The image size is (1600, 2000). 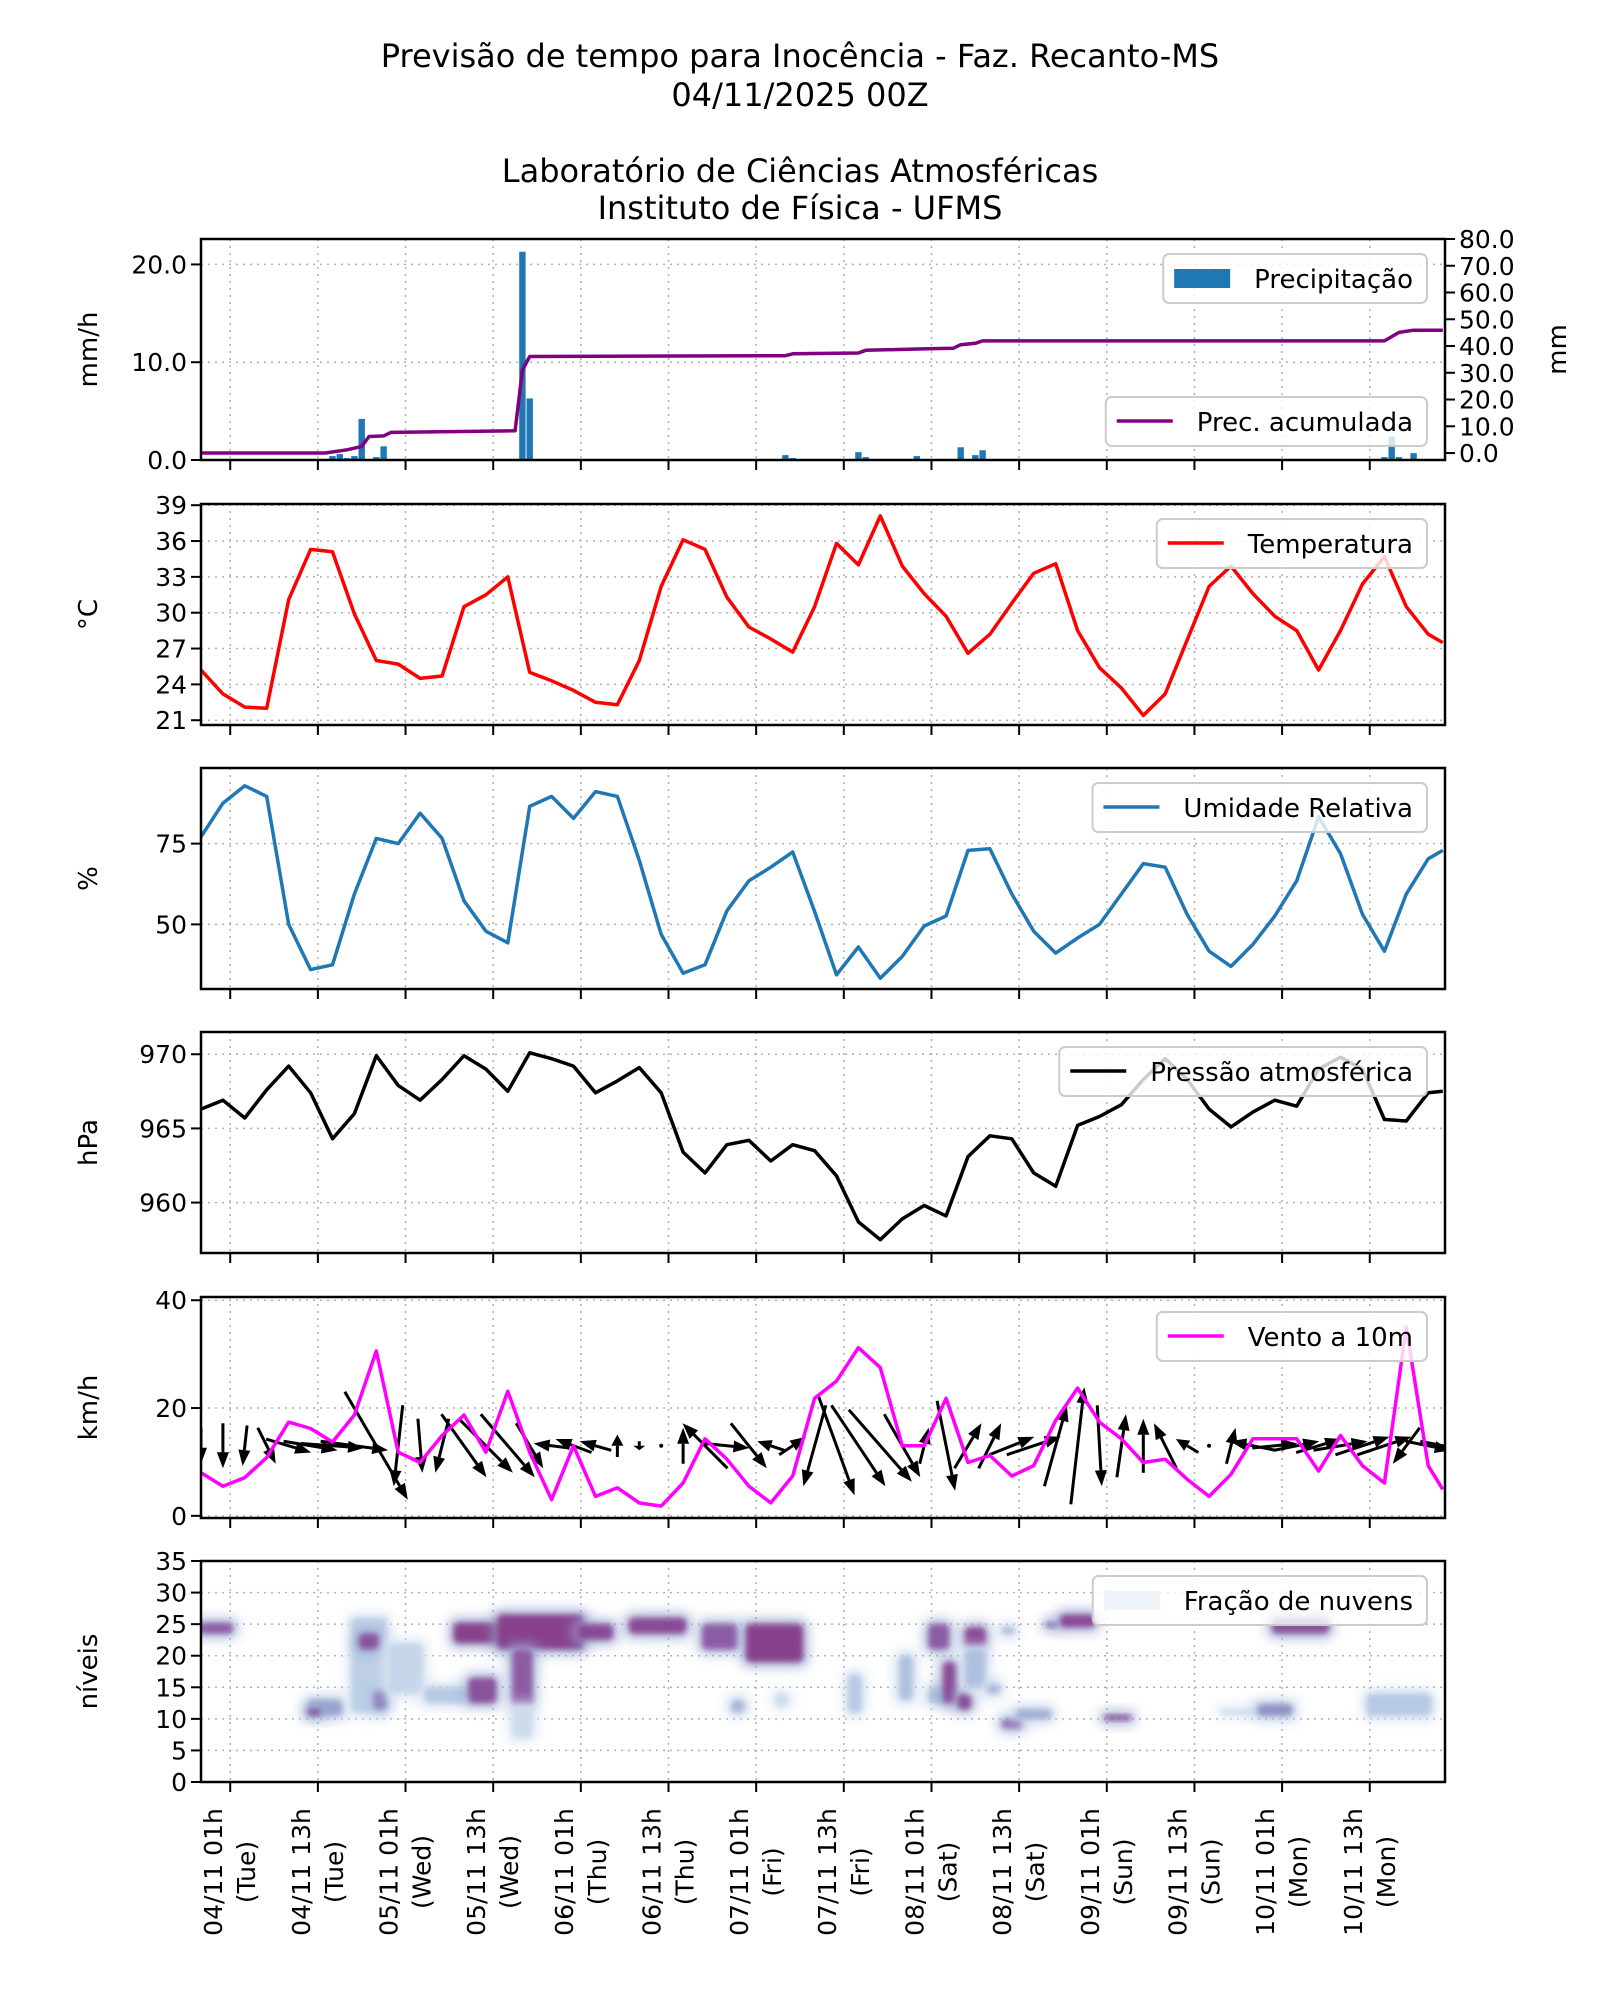 What do you see at coordinates (931, 1872) in the screenshot?
I see `x-tick-label: 08/11 01h (Sat)` at bounding box center [931, 1872].